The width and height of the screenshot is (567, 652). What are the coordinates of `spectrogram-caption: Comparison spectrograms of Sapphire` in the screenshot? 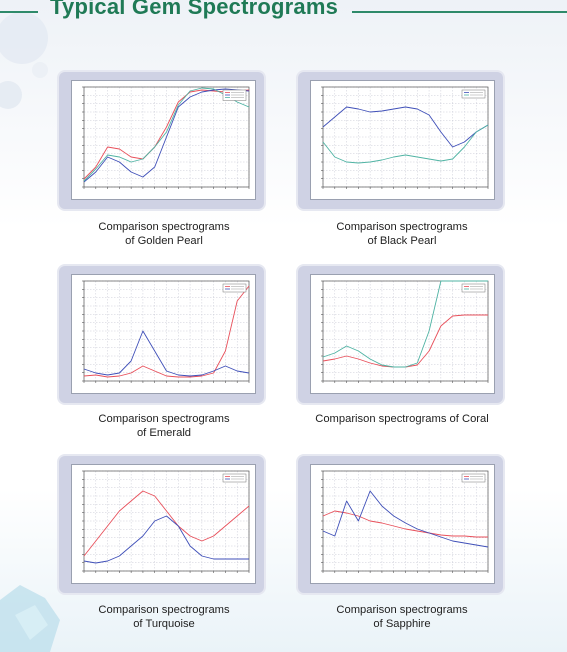 It's located at (402, 617).